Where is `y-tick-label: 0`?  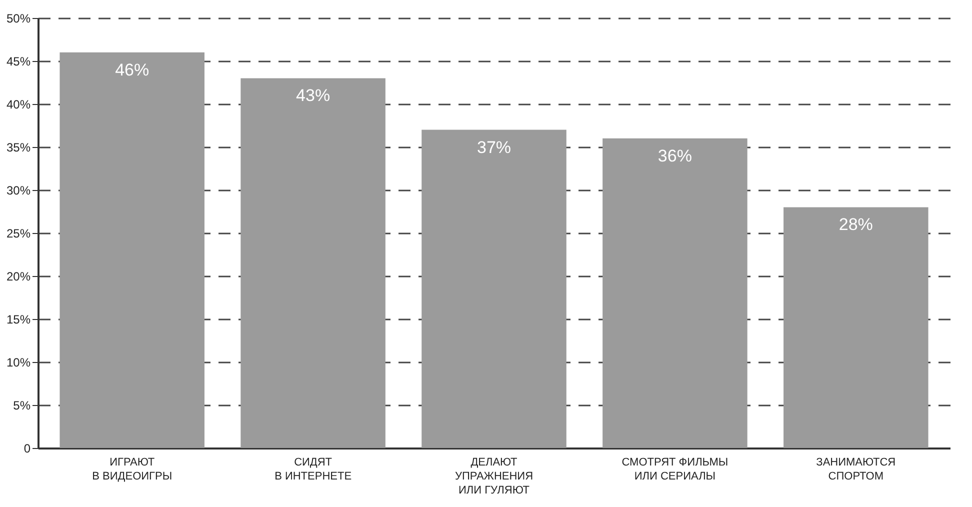
y-tick-label: 0 is located at coordinates (27, 449).